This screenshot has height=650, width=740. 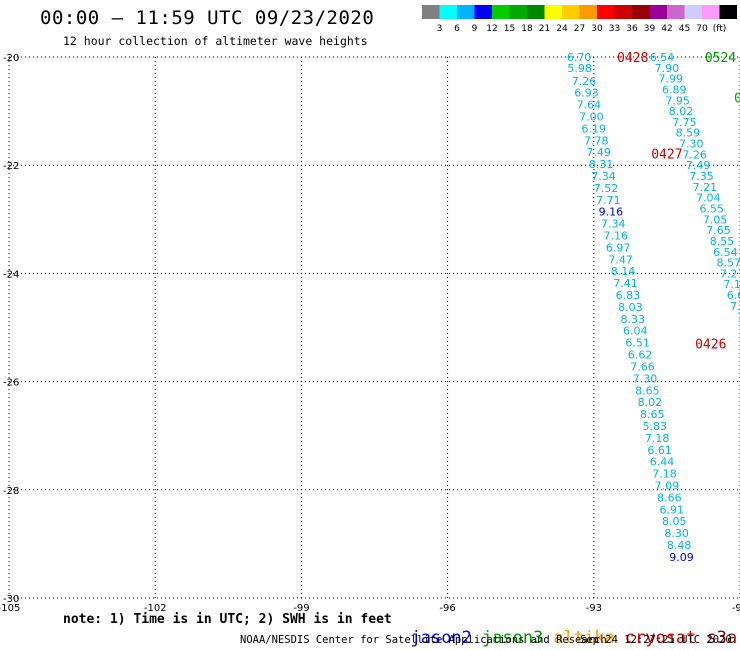 I want to click on colorbar-label: 21, so click(x=544, y=29).